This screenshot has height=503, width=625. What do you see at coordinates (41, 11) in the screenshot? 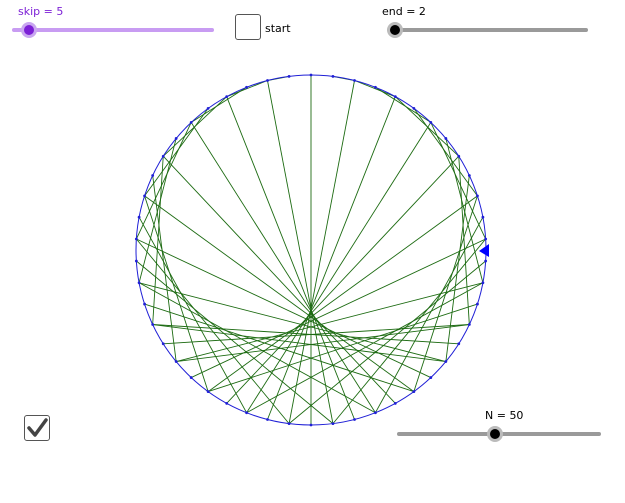
I see `skip-slider-label: skip = 5` at bounding box center [41, 11].